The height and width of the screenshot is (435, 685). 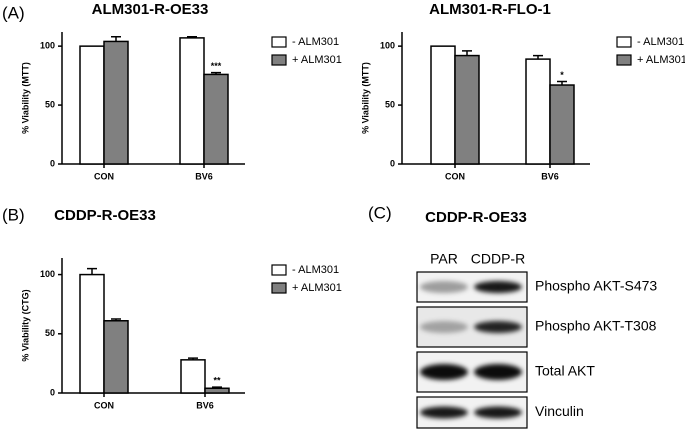 What do you see at coordinates (596, 286) in the screenshot?
I see `row-label: Phospho AKT-S473` at bounding box center [596, 286].